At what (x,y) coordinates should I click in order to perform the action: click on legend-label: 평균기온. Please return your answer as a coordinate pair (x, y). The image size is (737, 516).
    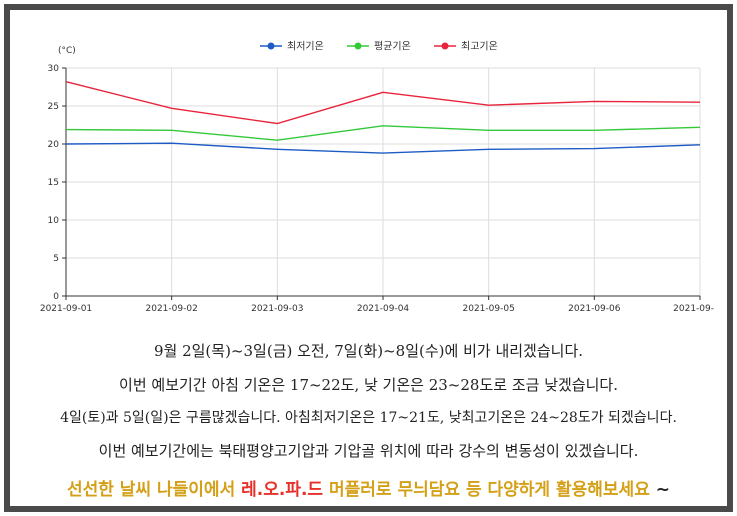
    Looking at the image, I should click on (392, 47).